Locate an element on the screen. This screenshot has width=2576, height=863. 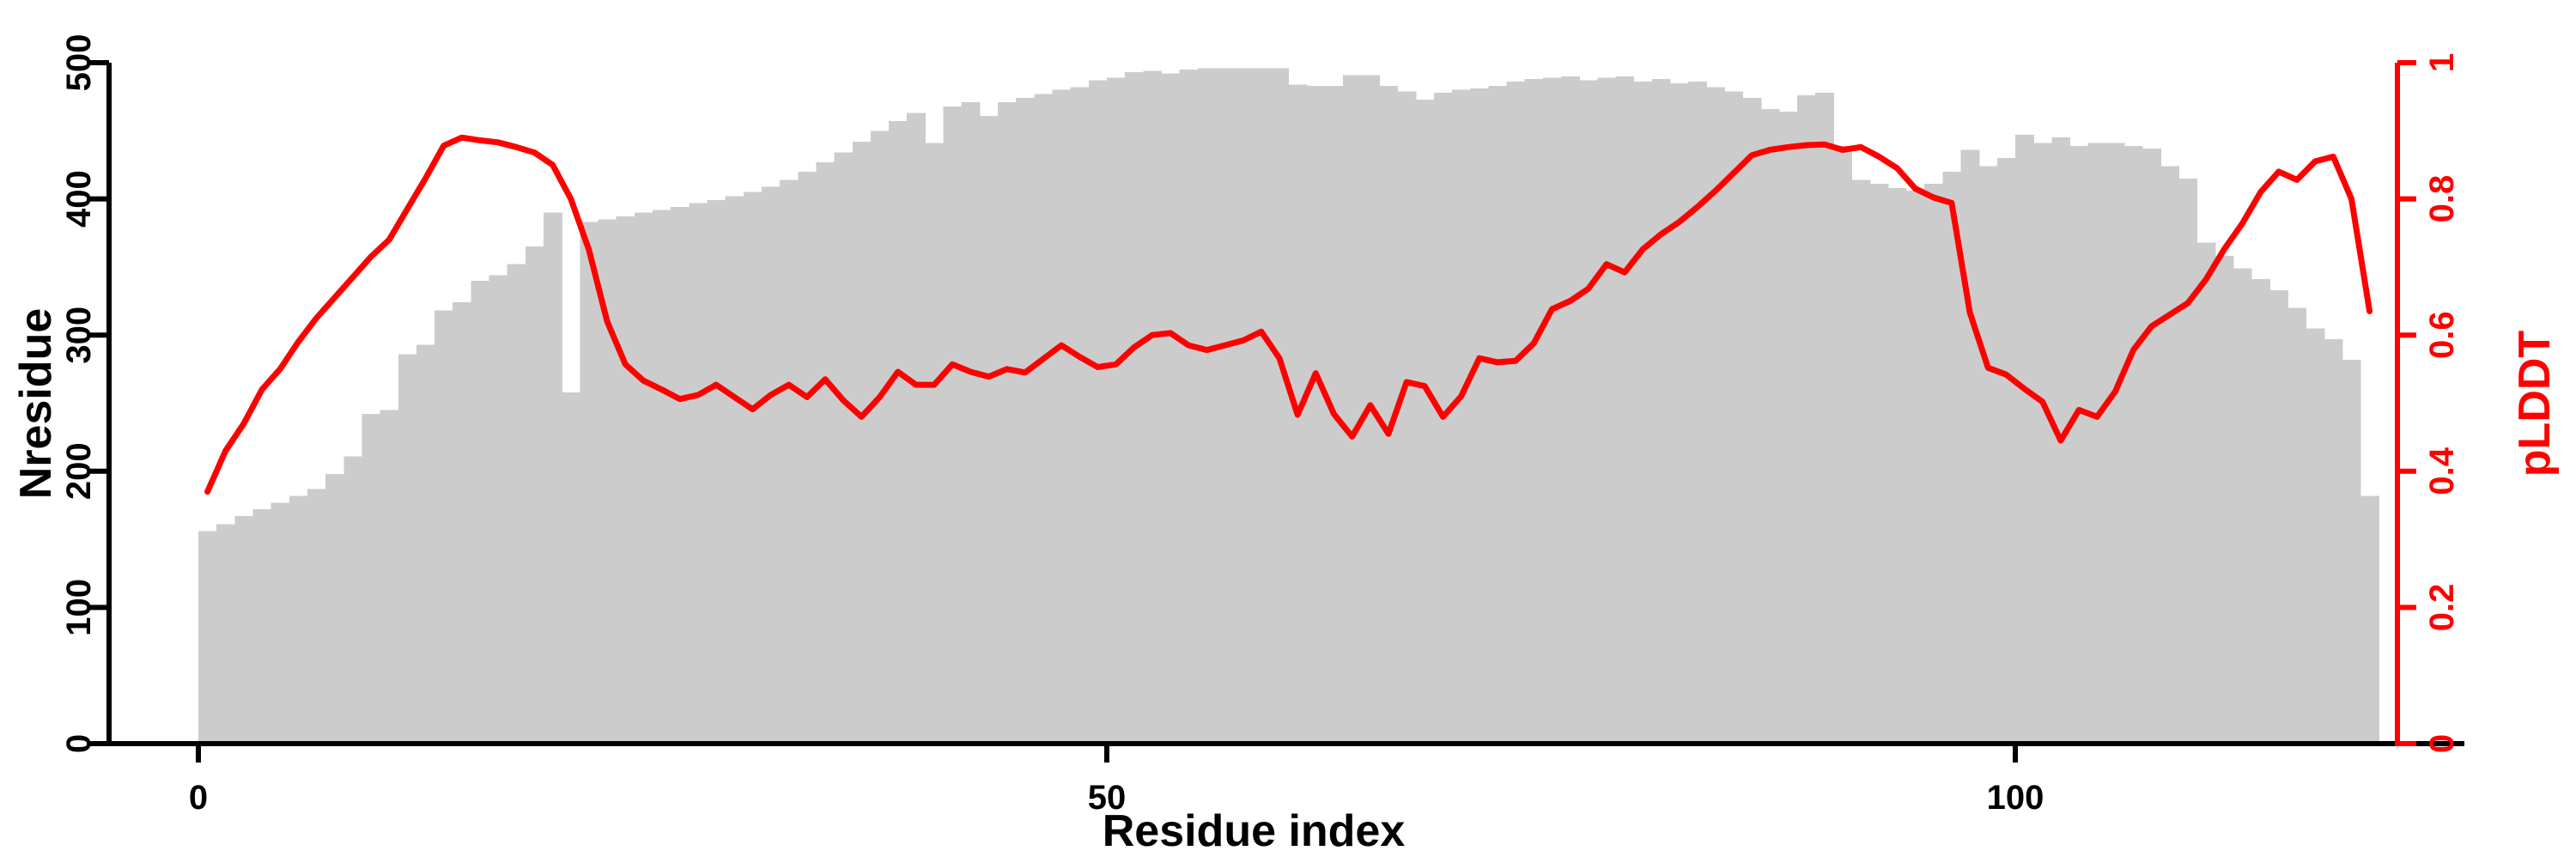
y-axis-label-right: pLDDT is located at coordinates (2535, 404).